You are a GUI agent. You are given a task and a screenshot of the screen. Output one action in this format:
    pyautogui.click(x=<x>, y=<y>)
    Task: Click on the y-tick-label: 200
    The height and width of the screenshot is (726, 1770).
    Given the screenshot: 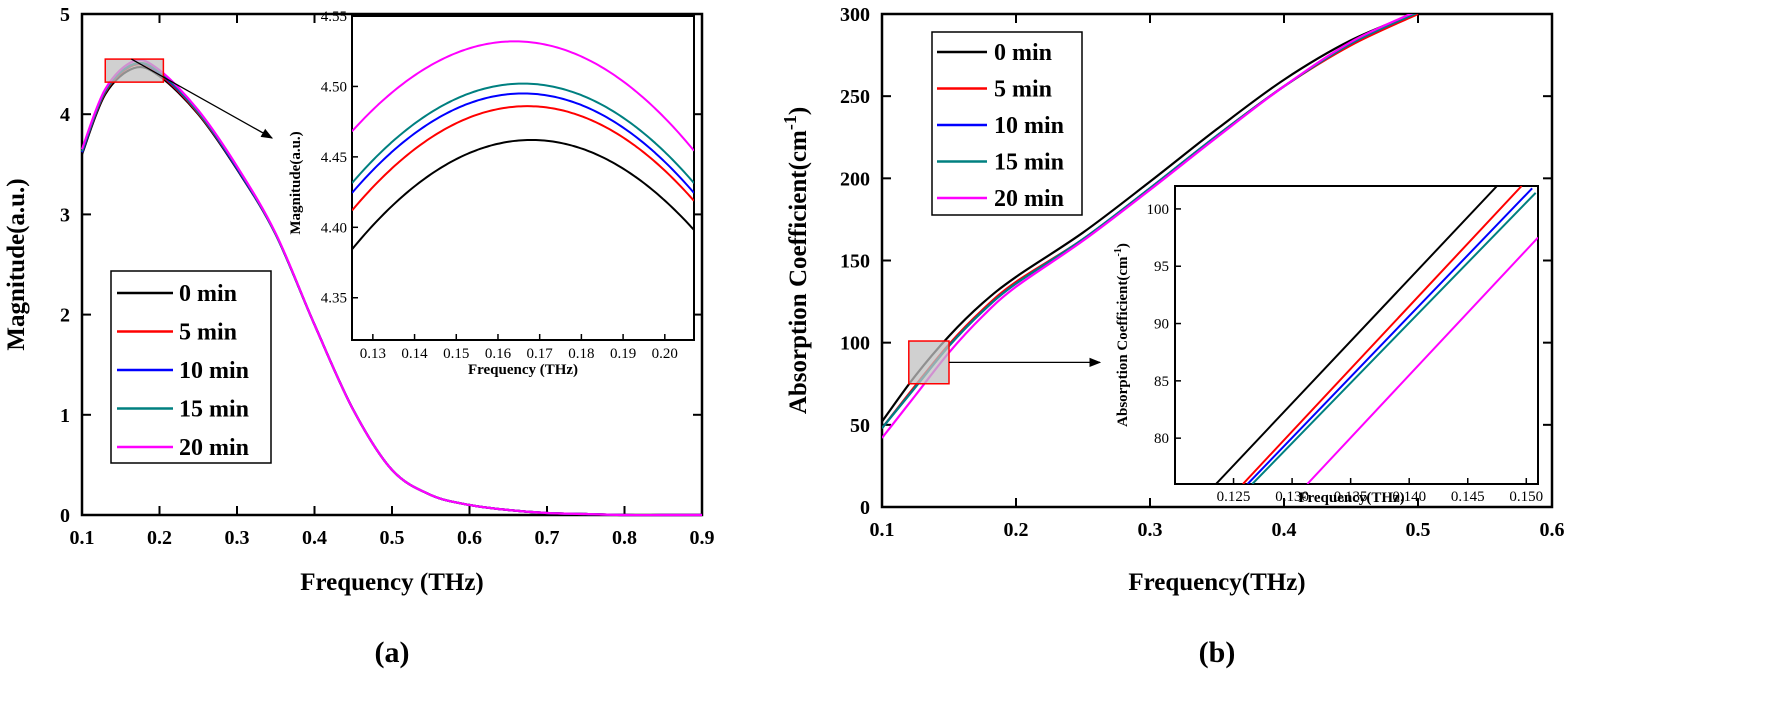 What is the action you would take?
    pyautogui.click(x=855, y=179)
    